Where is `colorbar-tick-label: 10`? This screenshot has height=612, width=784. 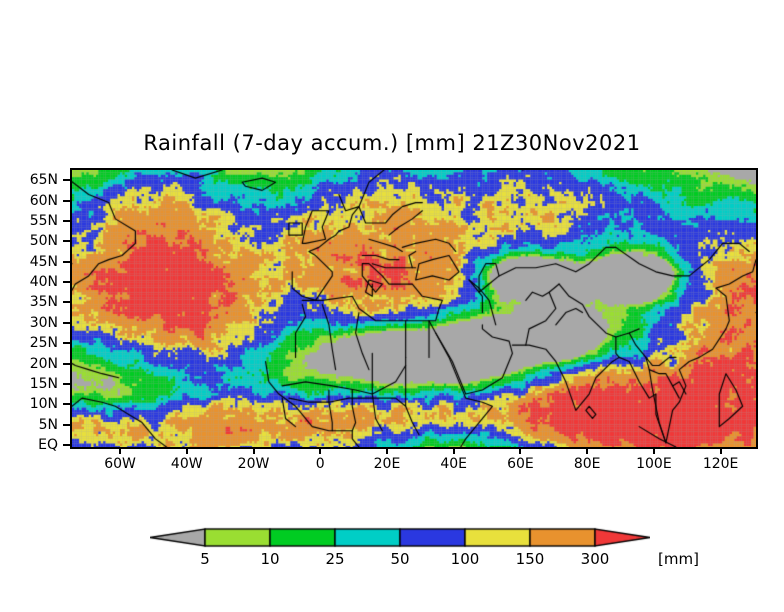
colorbar-tick-label: 10 is located at coordinates (270, 559).